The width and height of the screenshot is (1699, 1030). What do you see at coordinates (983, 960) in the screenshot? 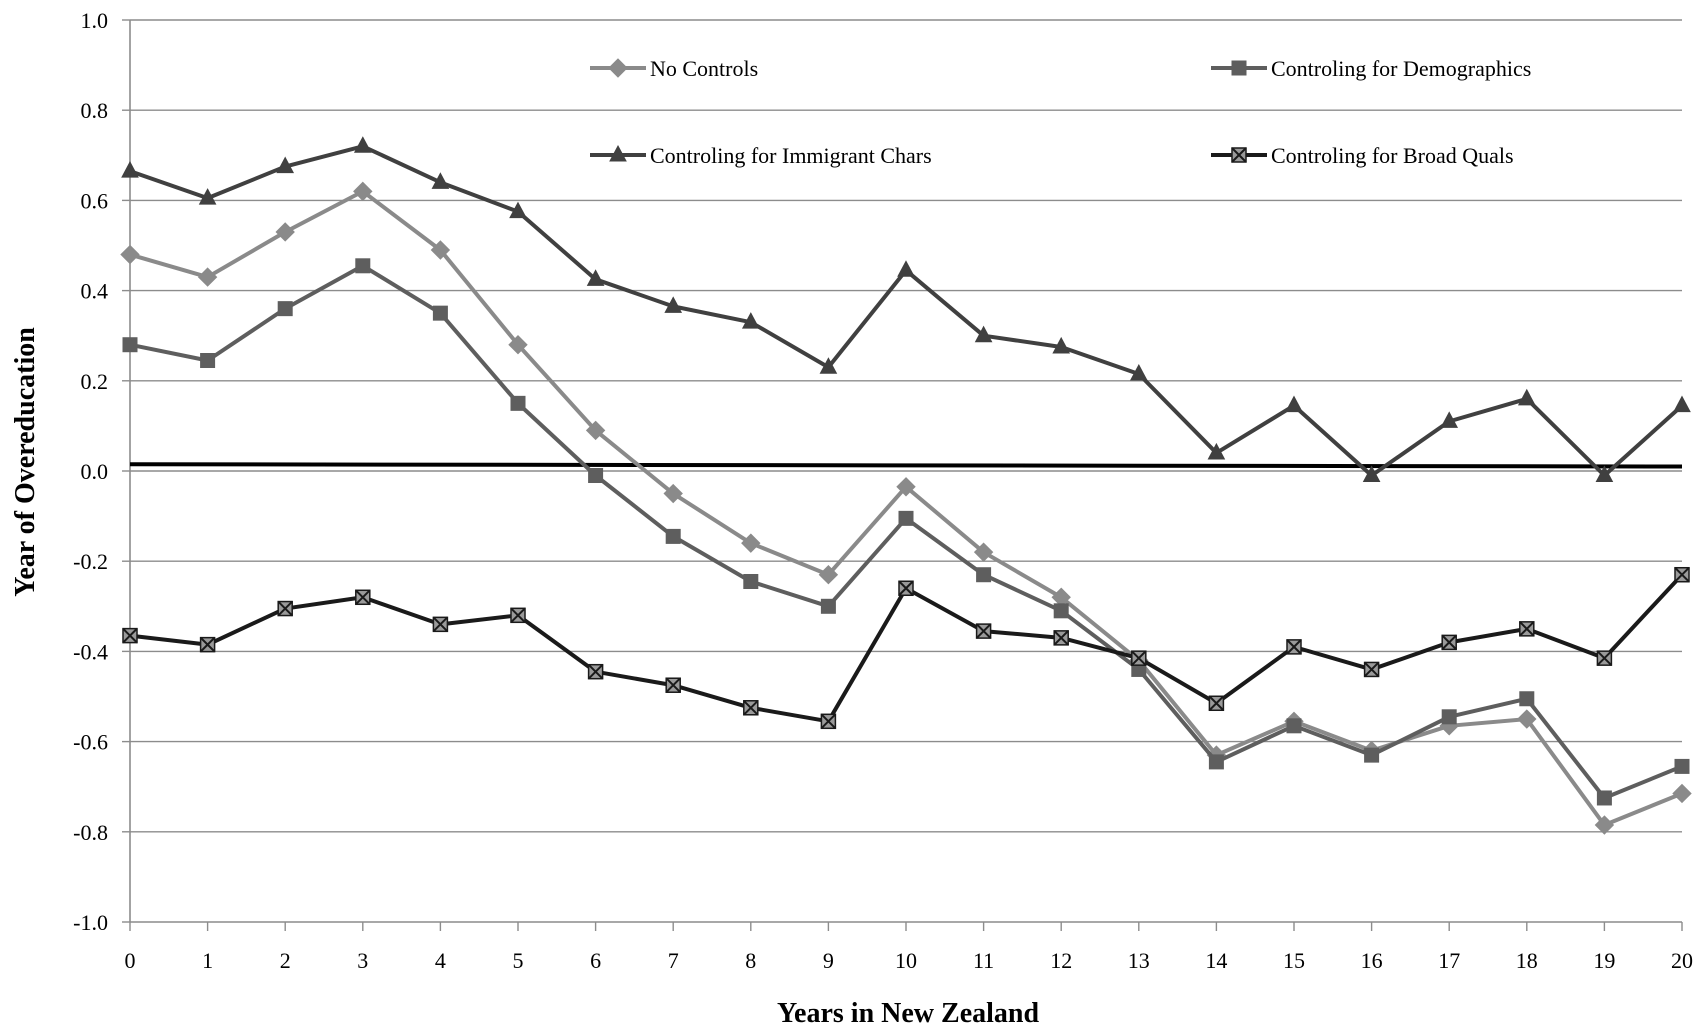
I see `x-tick-label: 11` at bounding box center [983, 960].